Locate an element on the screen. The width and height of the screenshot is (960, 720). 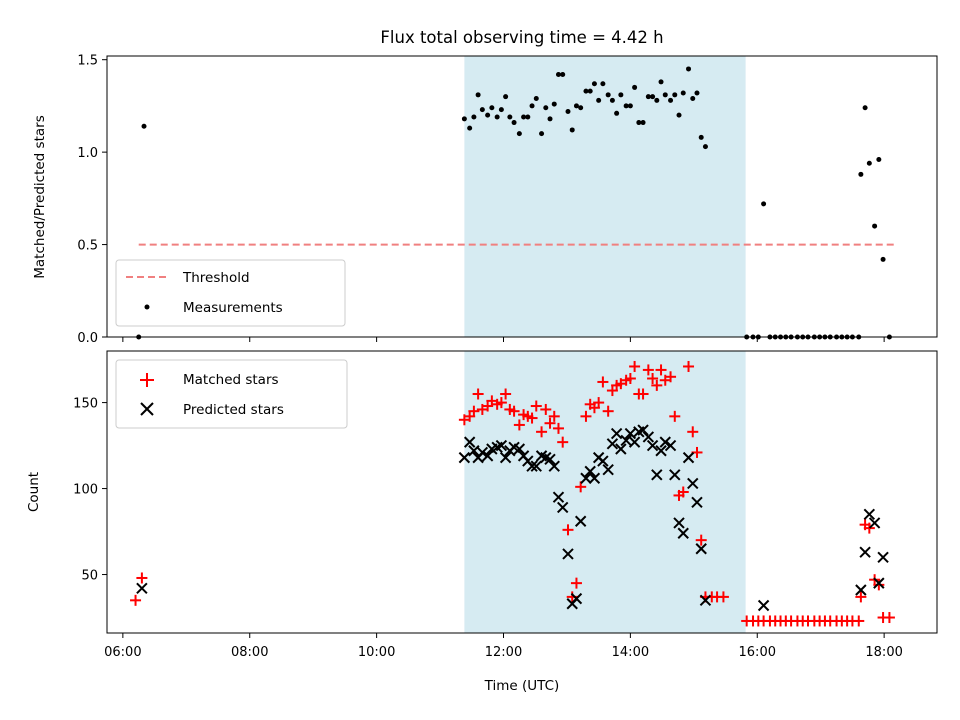
bottom-legend-box is located at coordinates (231, 394).